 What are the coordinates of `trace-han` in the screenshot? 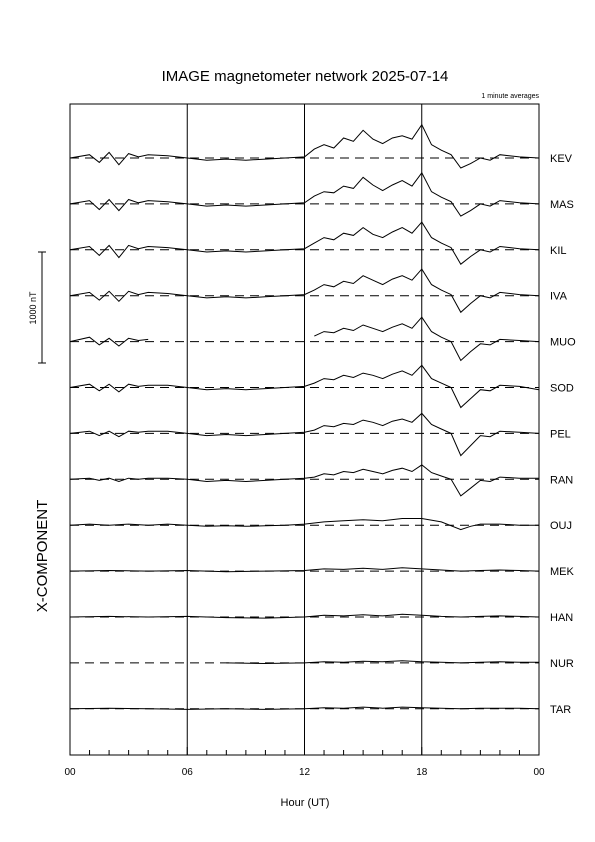 It's located at (304, 616).